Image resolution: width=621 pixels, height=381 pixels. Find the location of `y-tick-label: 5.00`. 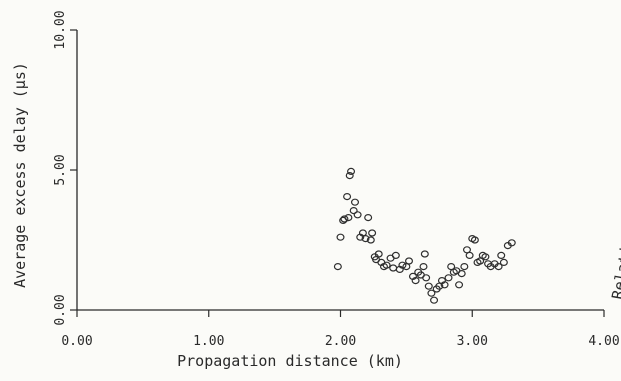

y-tick-label: 5.00 is located at coordinates (60, 169).